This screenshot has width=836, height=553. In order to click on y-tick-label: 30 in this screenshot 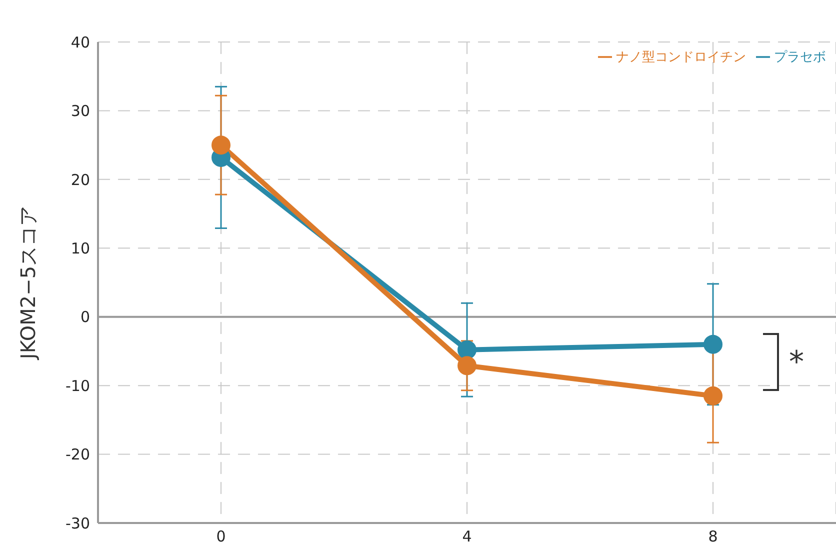, I will do `click(80, 111)`.